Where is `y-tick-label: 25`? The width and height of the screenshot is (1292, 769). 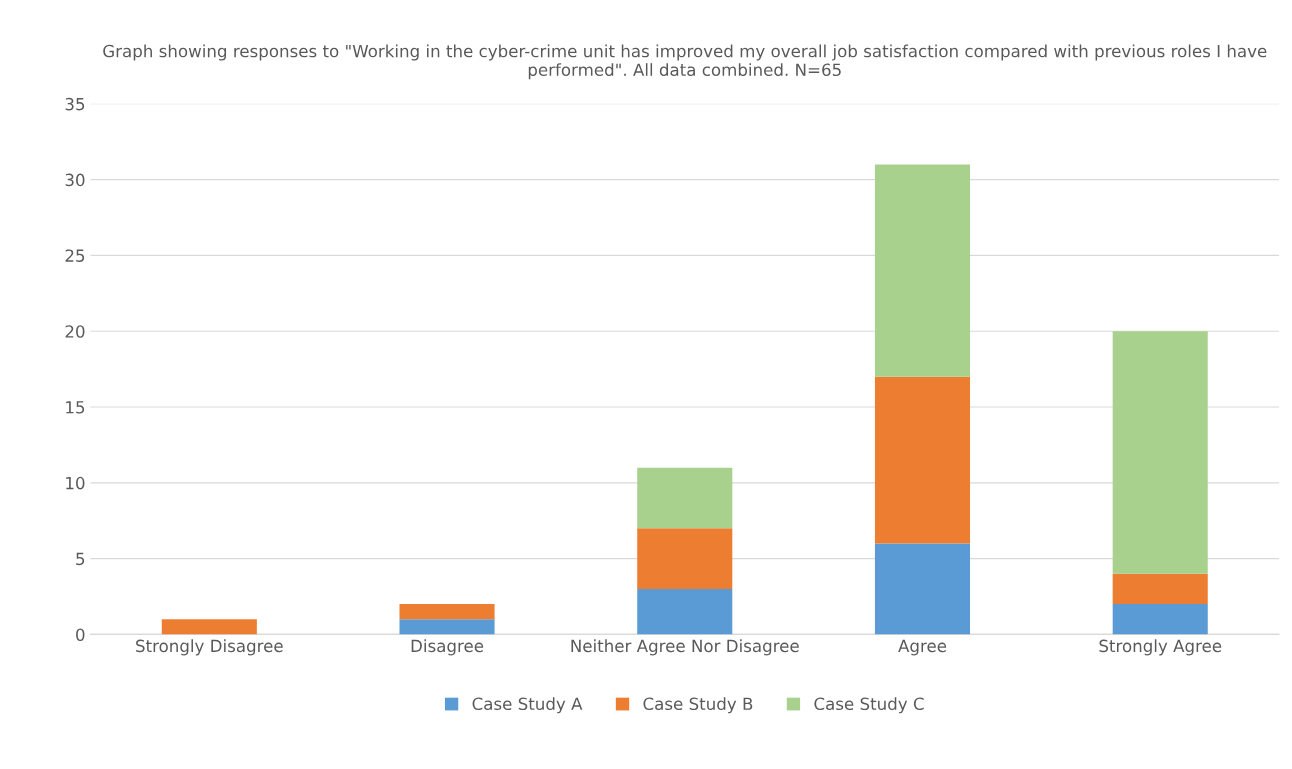 y-tick-label: 25 is located at coordinates (75, 255).